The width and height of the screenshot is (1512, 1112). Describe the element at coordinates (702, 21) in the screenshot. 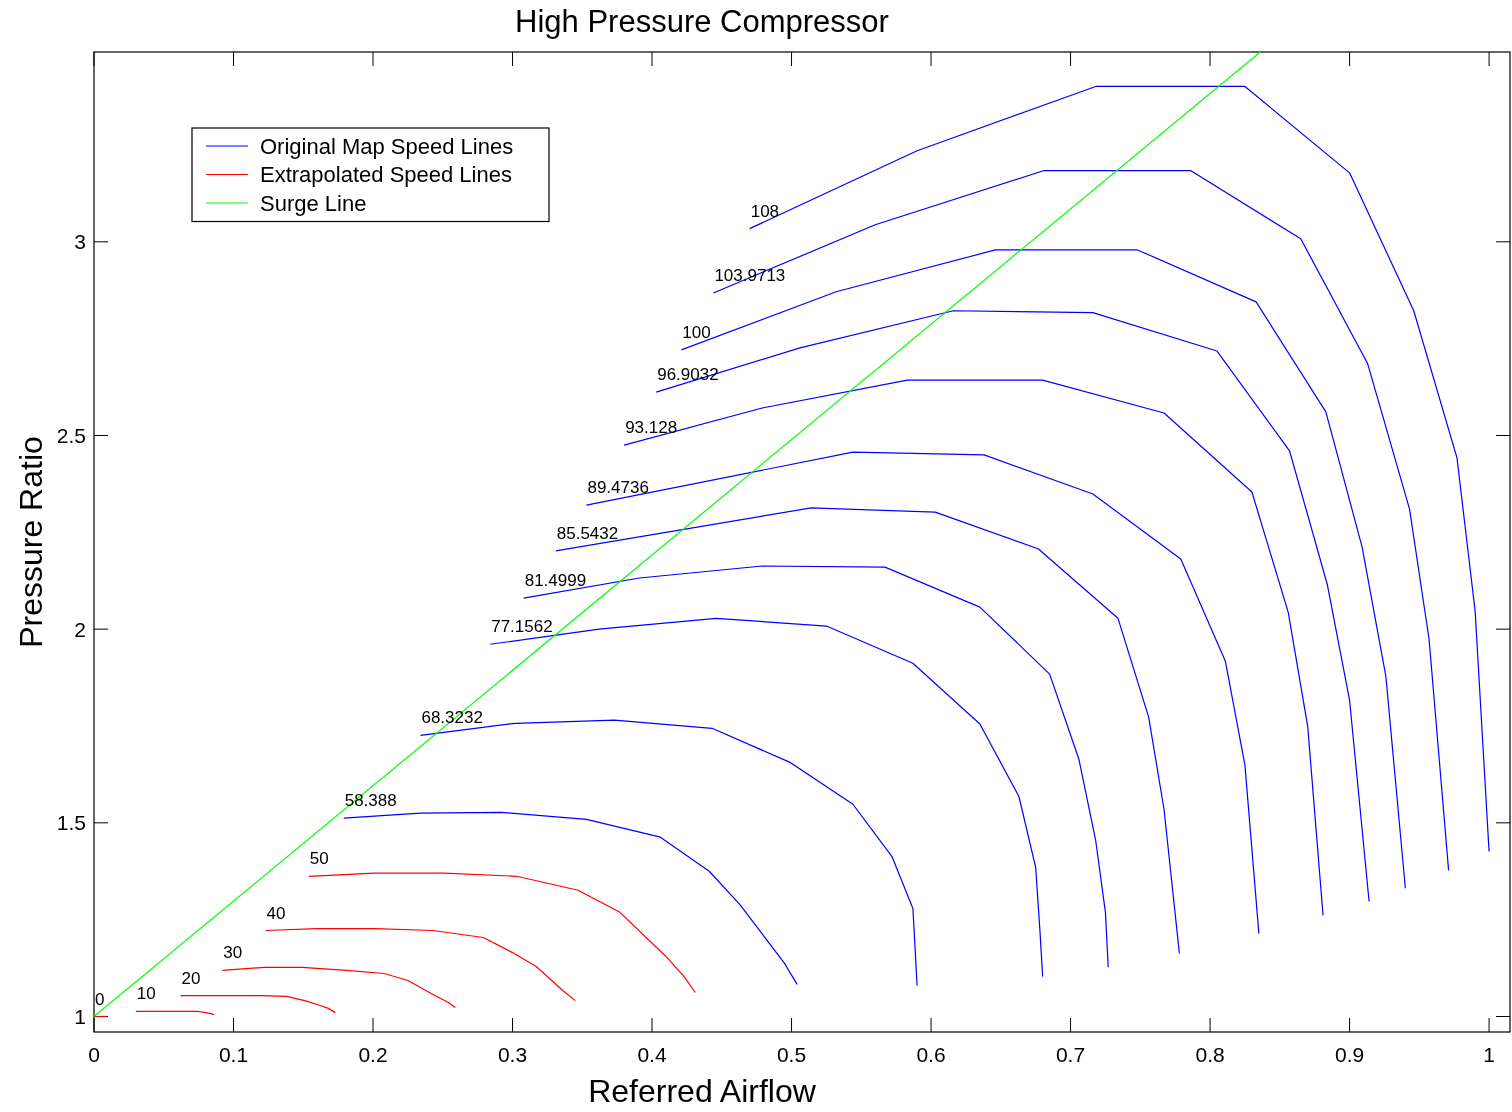

I see `chart-title: High Pressure Compressor` at that location.